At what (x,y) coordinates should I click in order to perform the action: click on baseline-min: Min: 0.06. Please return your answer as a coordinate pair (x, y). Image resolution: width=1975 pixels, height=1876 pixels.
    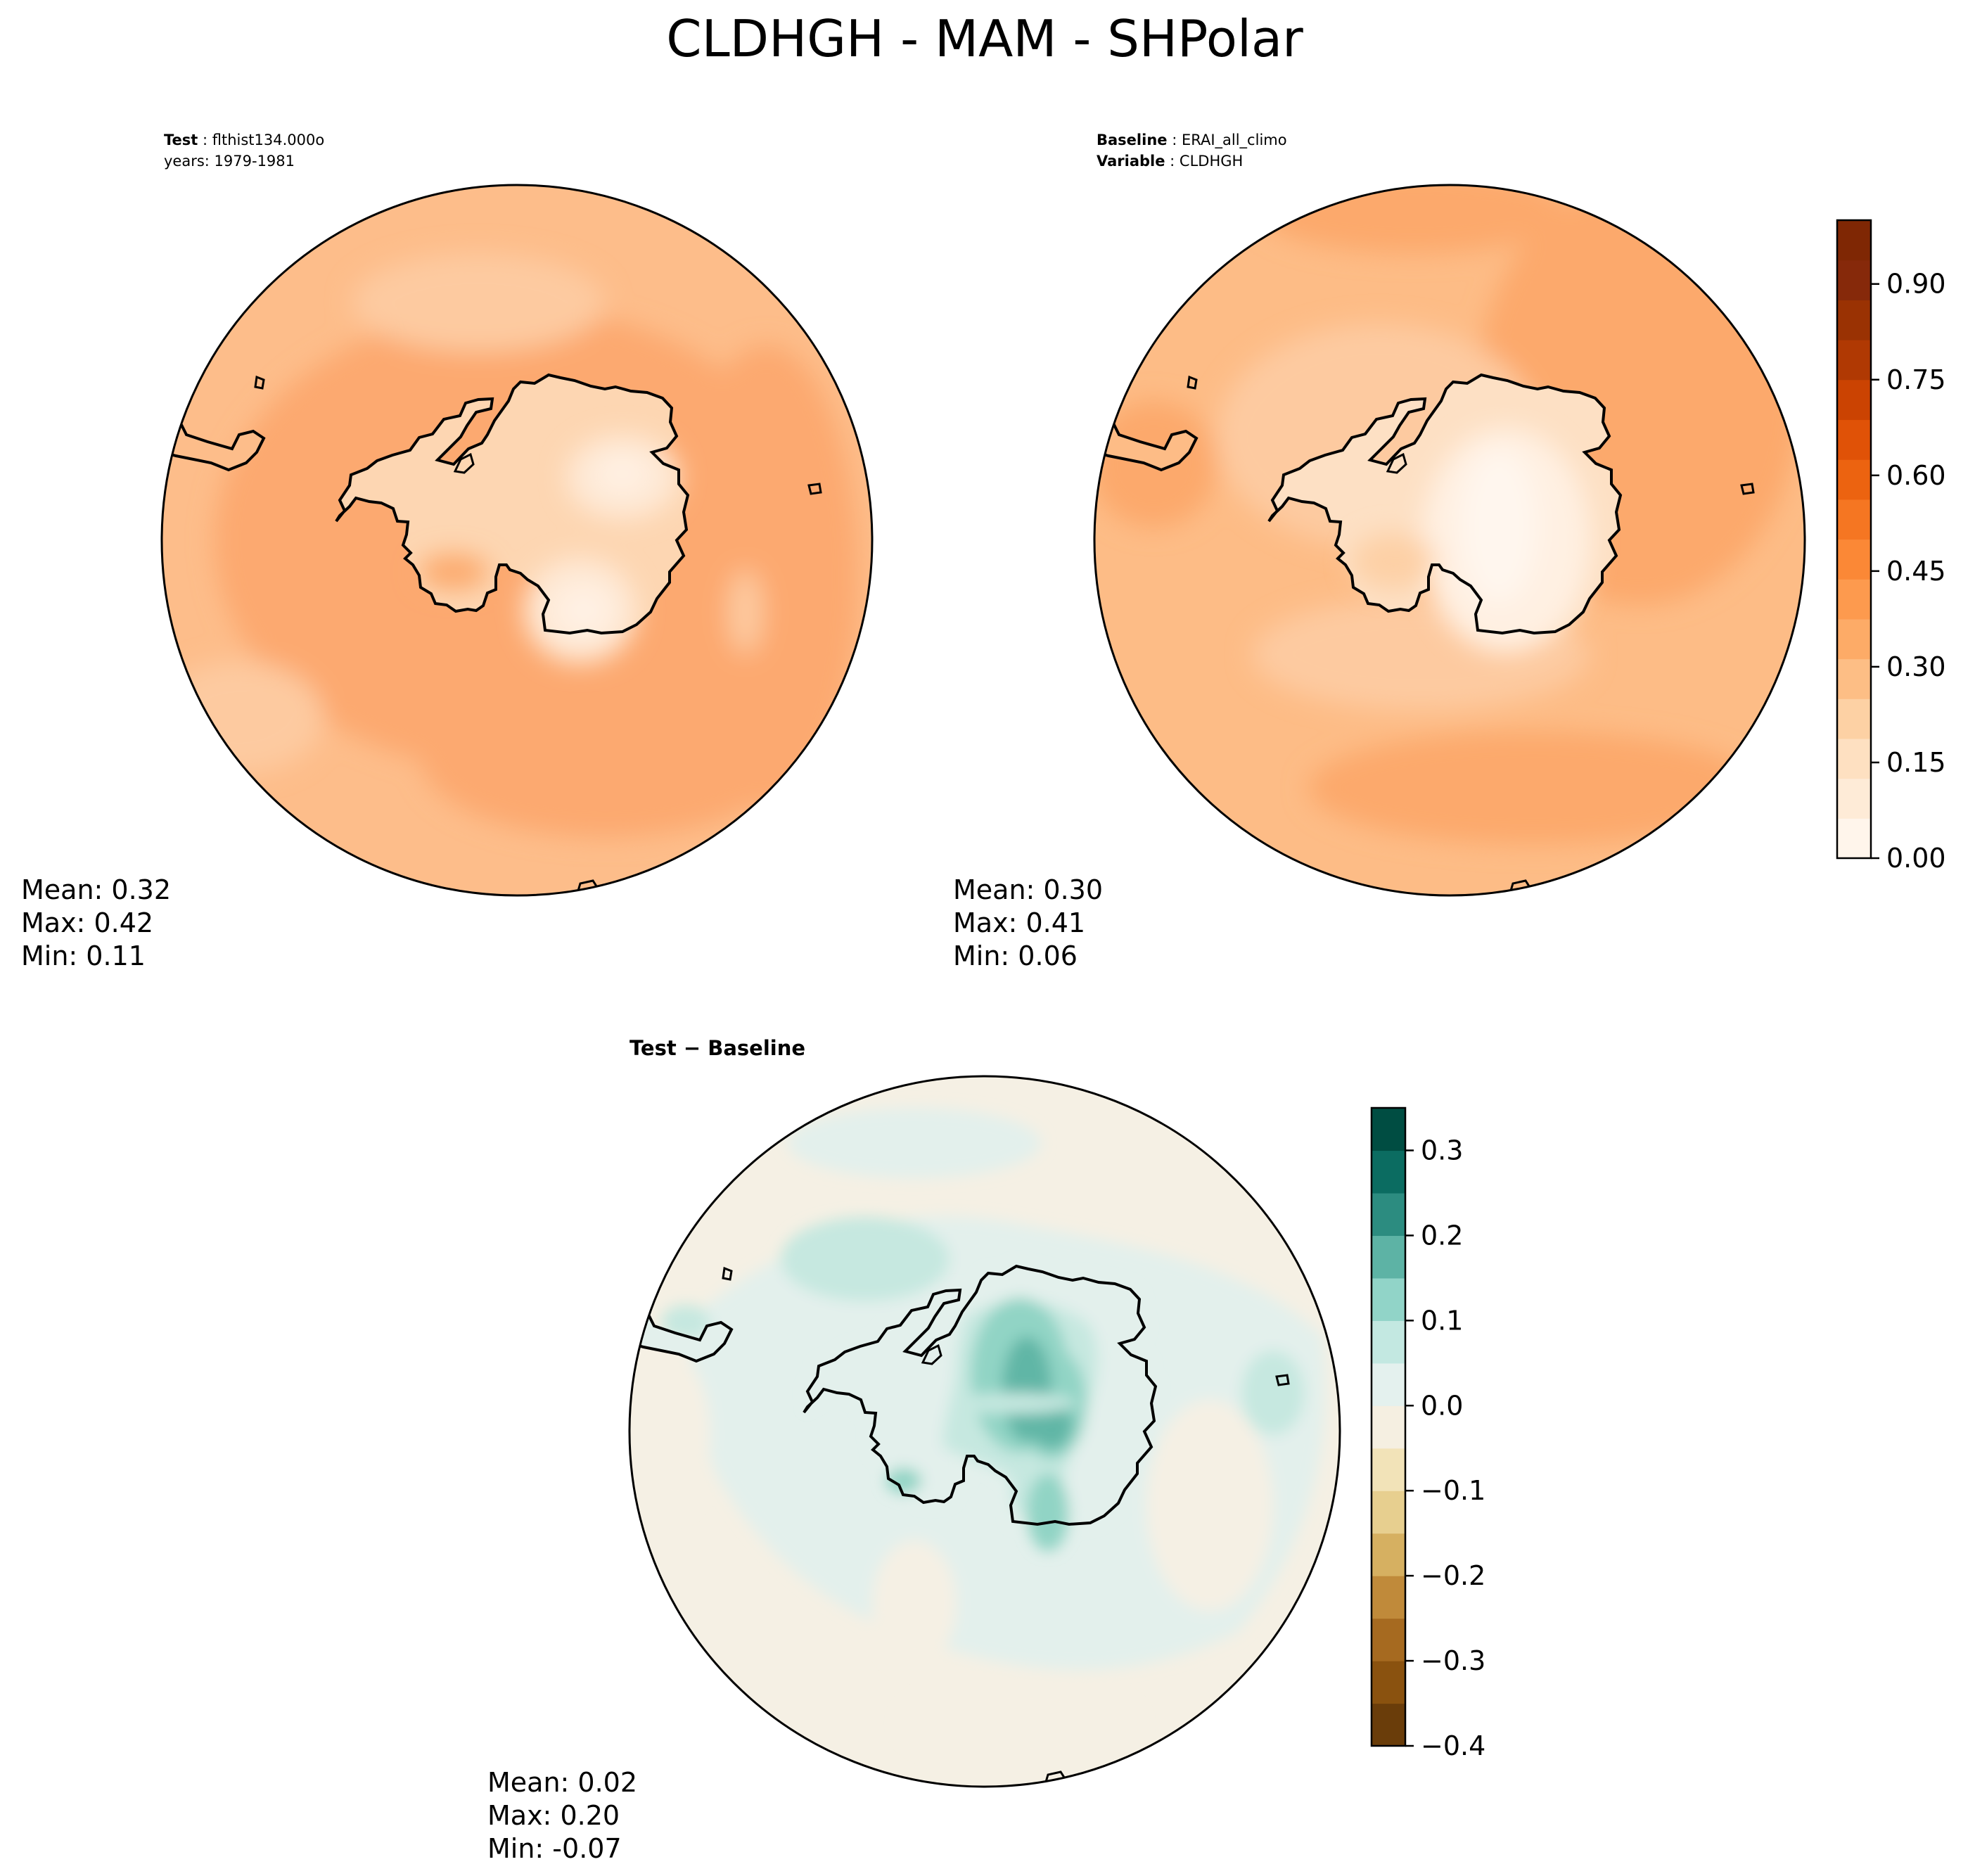
    Looking at the image, I should click on (1015, 955).